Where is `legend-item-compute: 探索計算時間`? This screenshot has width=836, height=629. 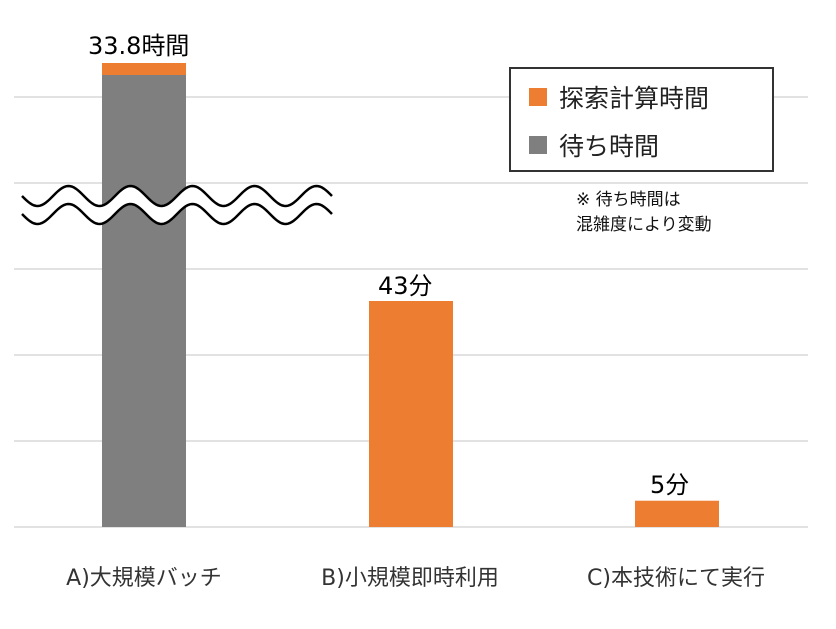
legend-item-compute: 探索計算時間 is located at coordinates (619, 97).